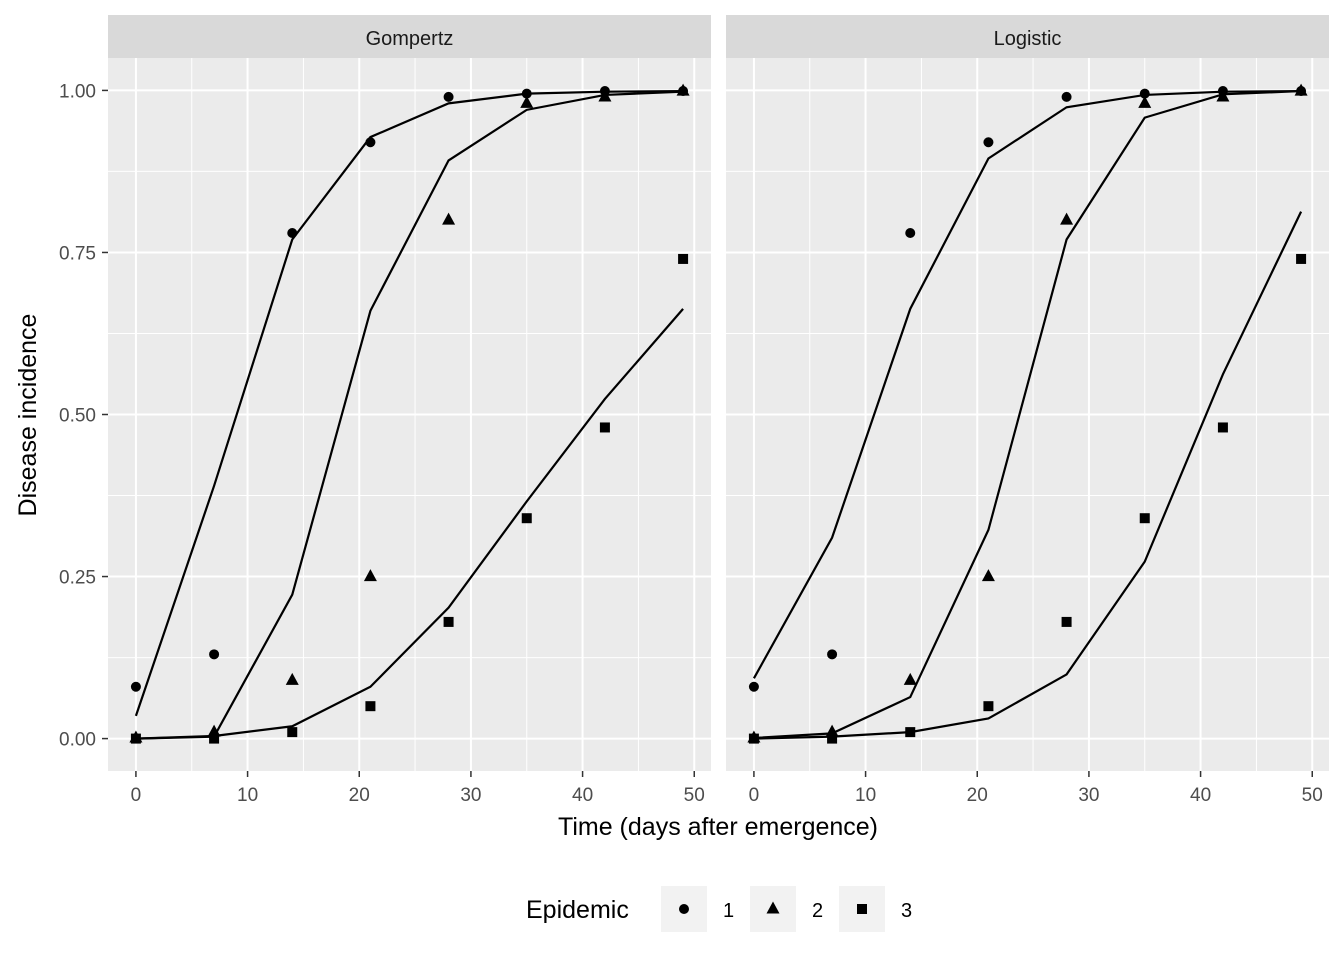 The image size is (1344, 960). Describe the element at coordinates (28, 415) in the screenshot. I see `y-axis-title: Disease incidence` at that location.